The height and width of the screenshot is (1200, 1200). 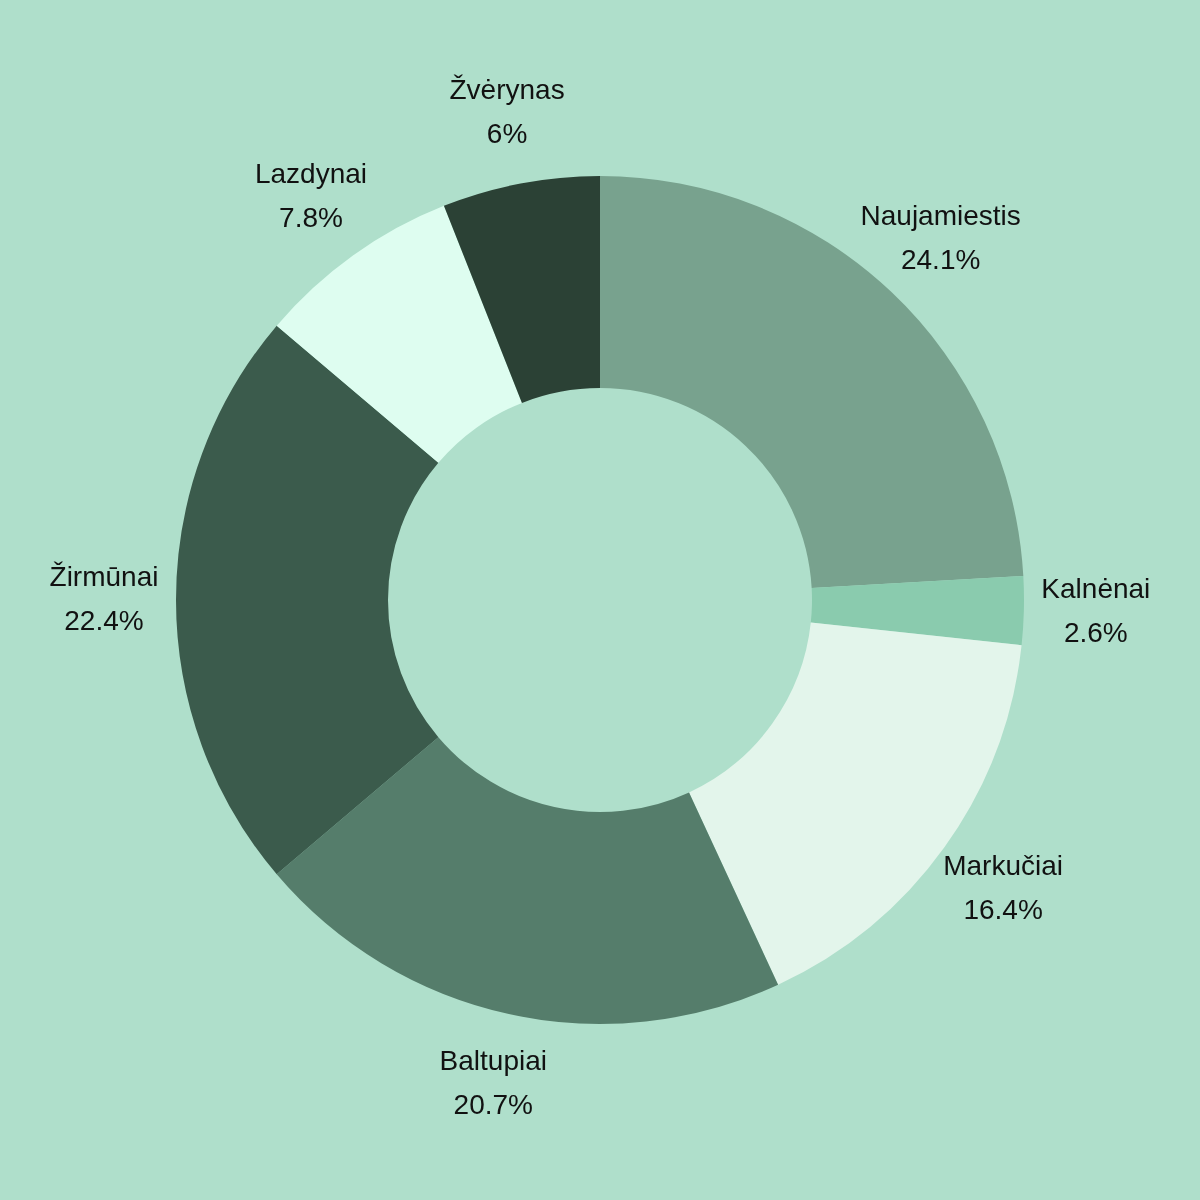 I want to click on data-label: 24.1%, so click(x=940, y=260).